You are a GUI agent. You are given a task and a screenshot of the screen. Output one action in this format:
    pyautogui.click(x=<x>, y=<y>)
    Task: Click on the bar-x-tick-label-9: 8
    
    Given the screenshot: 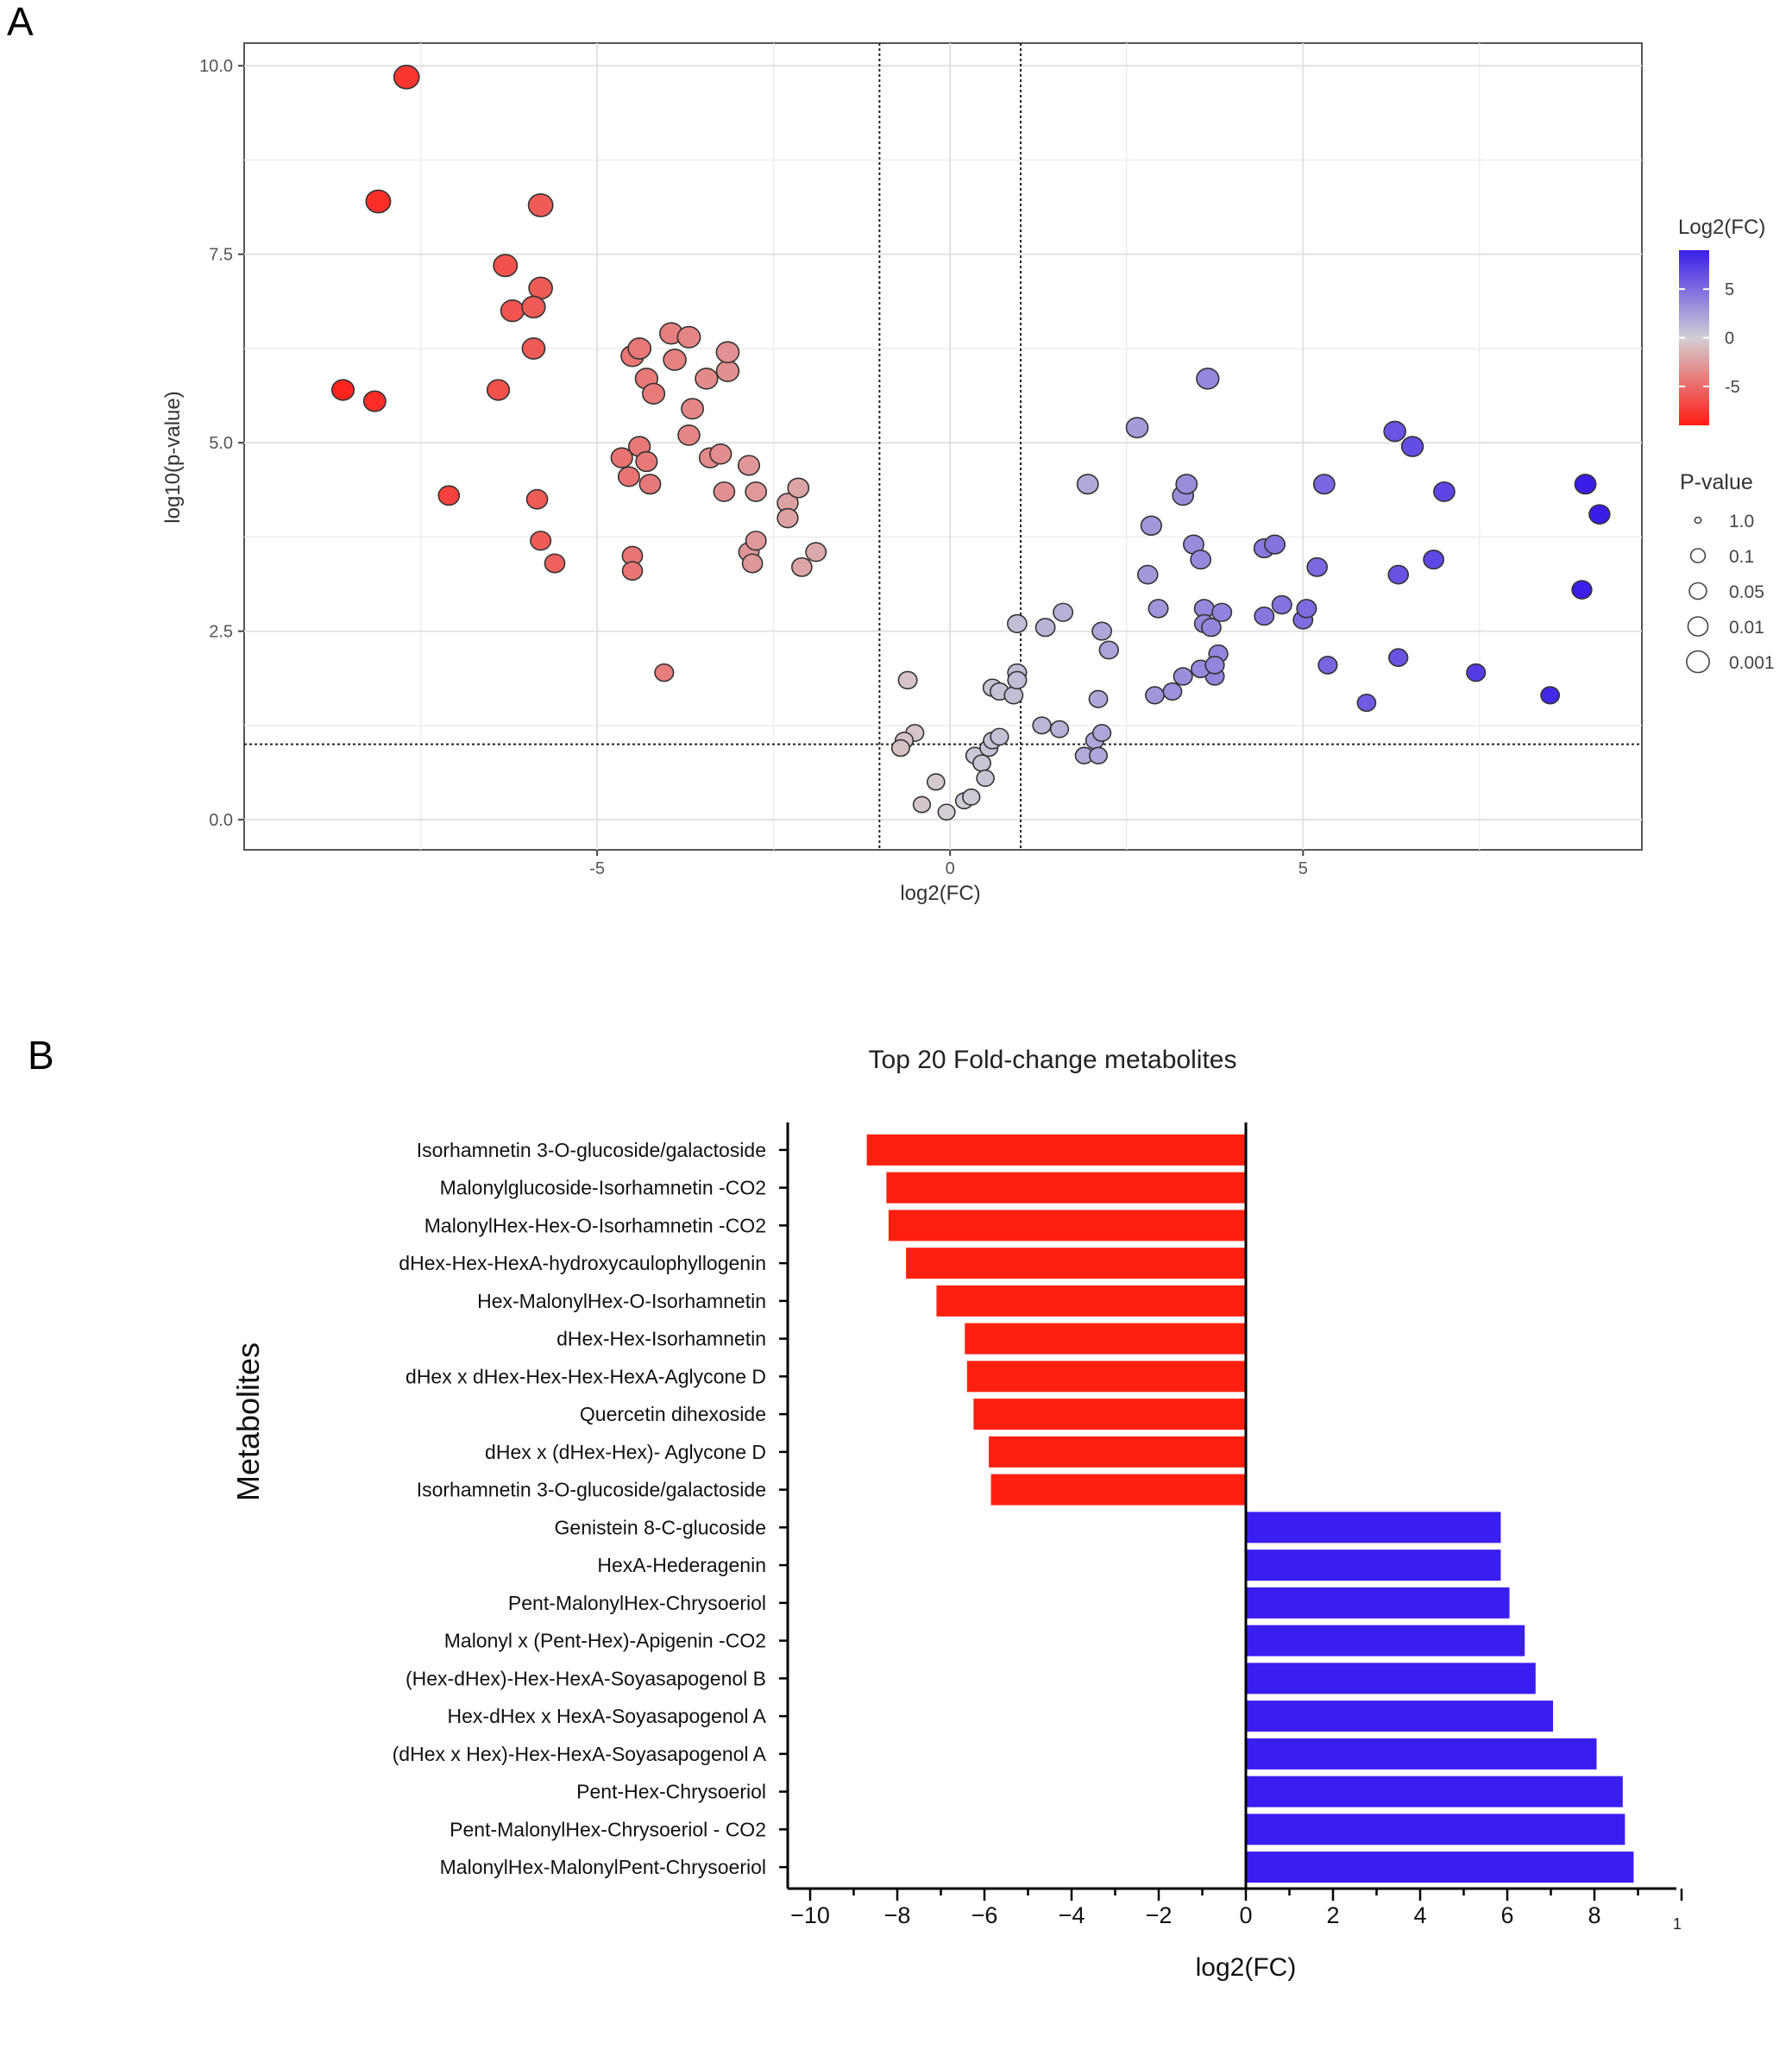 What is the action you would take?
    pyautogui.click(x=1594, y=1915)
    